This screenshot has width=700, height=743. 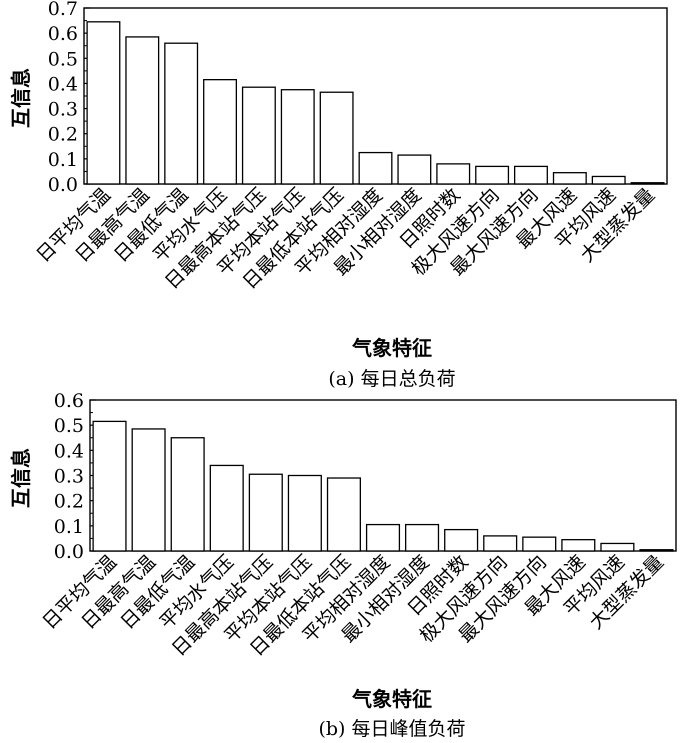 I want to click on chart-a-caption: (a) 每日总负荷, so click(x=391, y=379).